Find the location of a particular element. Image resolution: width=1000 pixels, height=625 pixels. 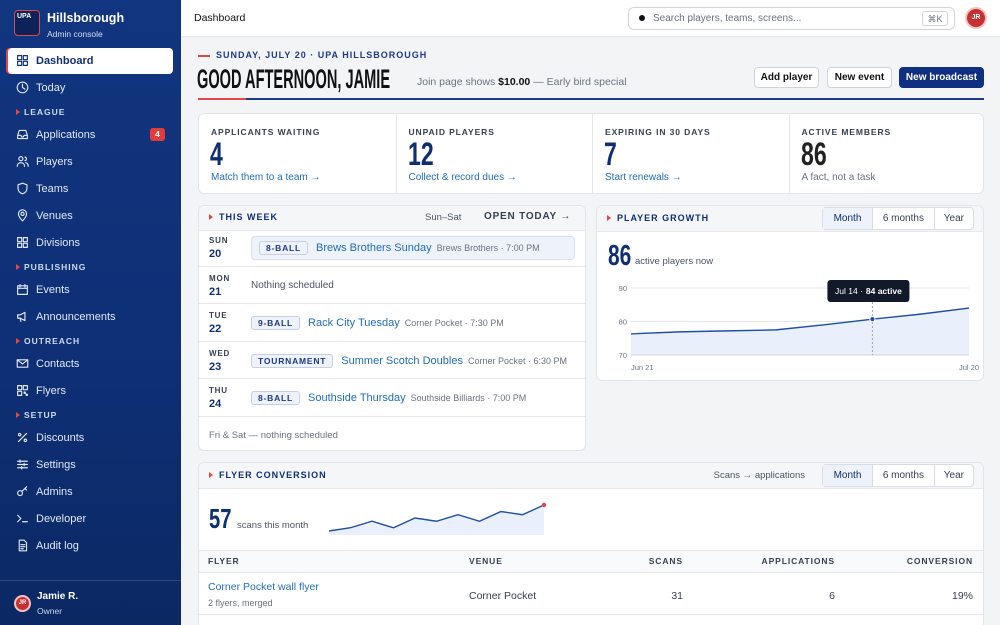

area is located at coordinates (800, 331).